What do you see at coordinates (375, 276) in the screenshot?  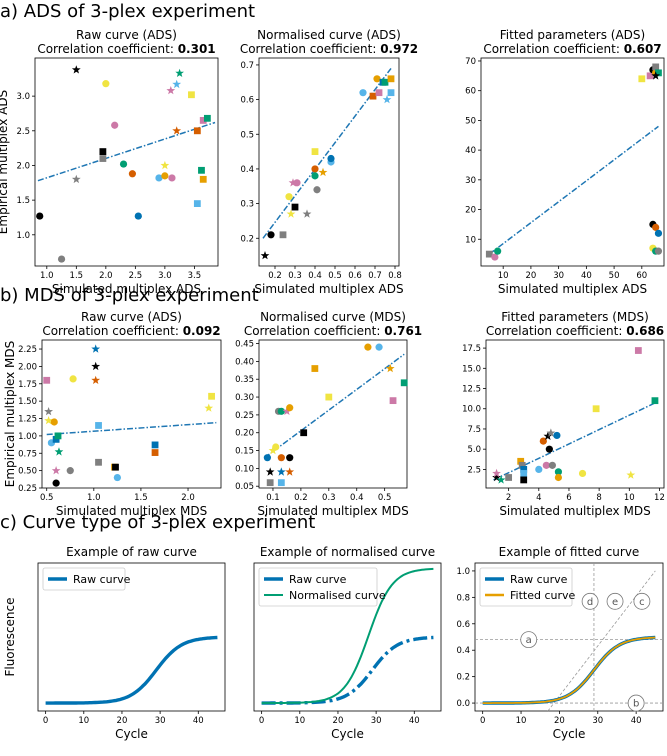 I see `chart-1-xtick-label: 0.7` at bounding box center [375, 276].